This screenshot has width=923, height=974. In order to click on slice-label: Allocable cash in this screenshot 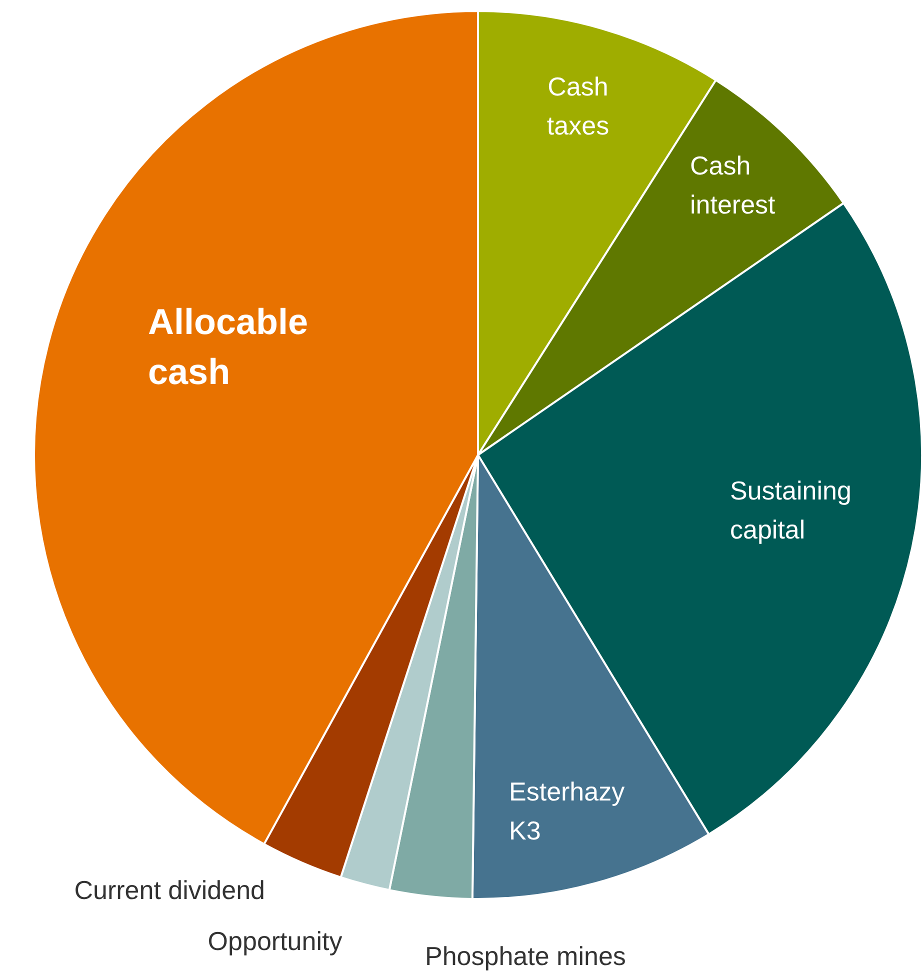, I will do `click(228, 346)`.